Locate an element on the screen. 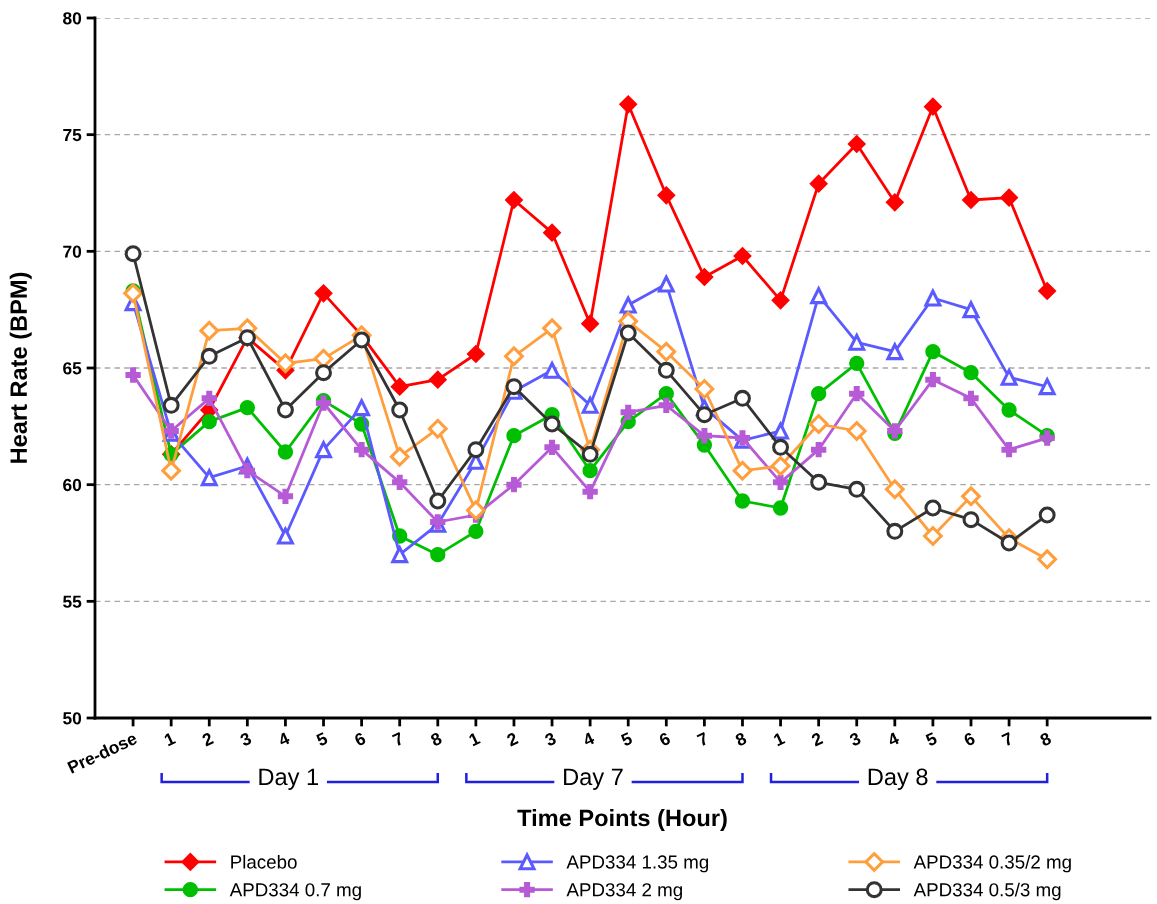  y-tick-label: 60 is located at coordinates (72, 485).